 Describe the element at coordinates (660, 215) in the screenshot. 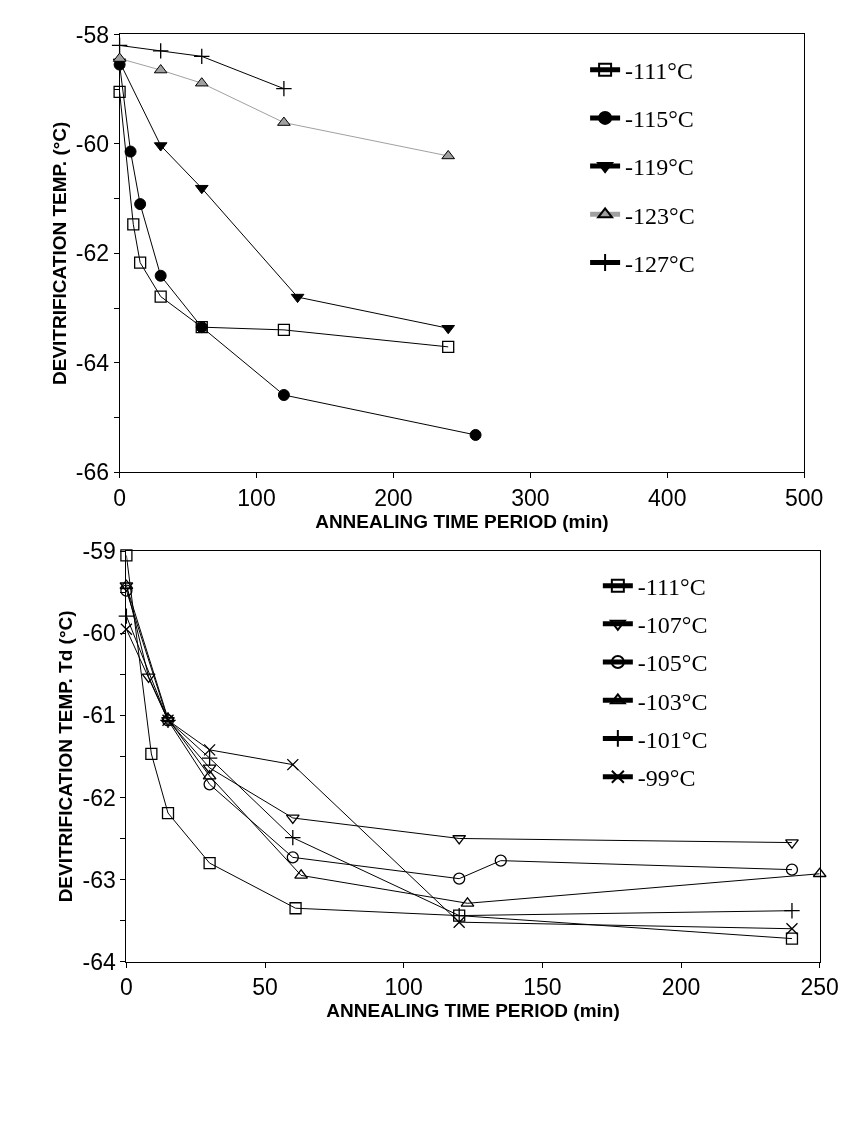

I see `legend-label: -123°C` at that location.